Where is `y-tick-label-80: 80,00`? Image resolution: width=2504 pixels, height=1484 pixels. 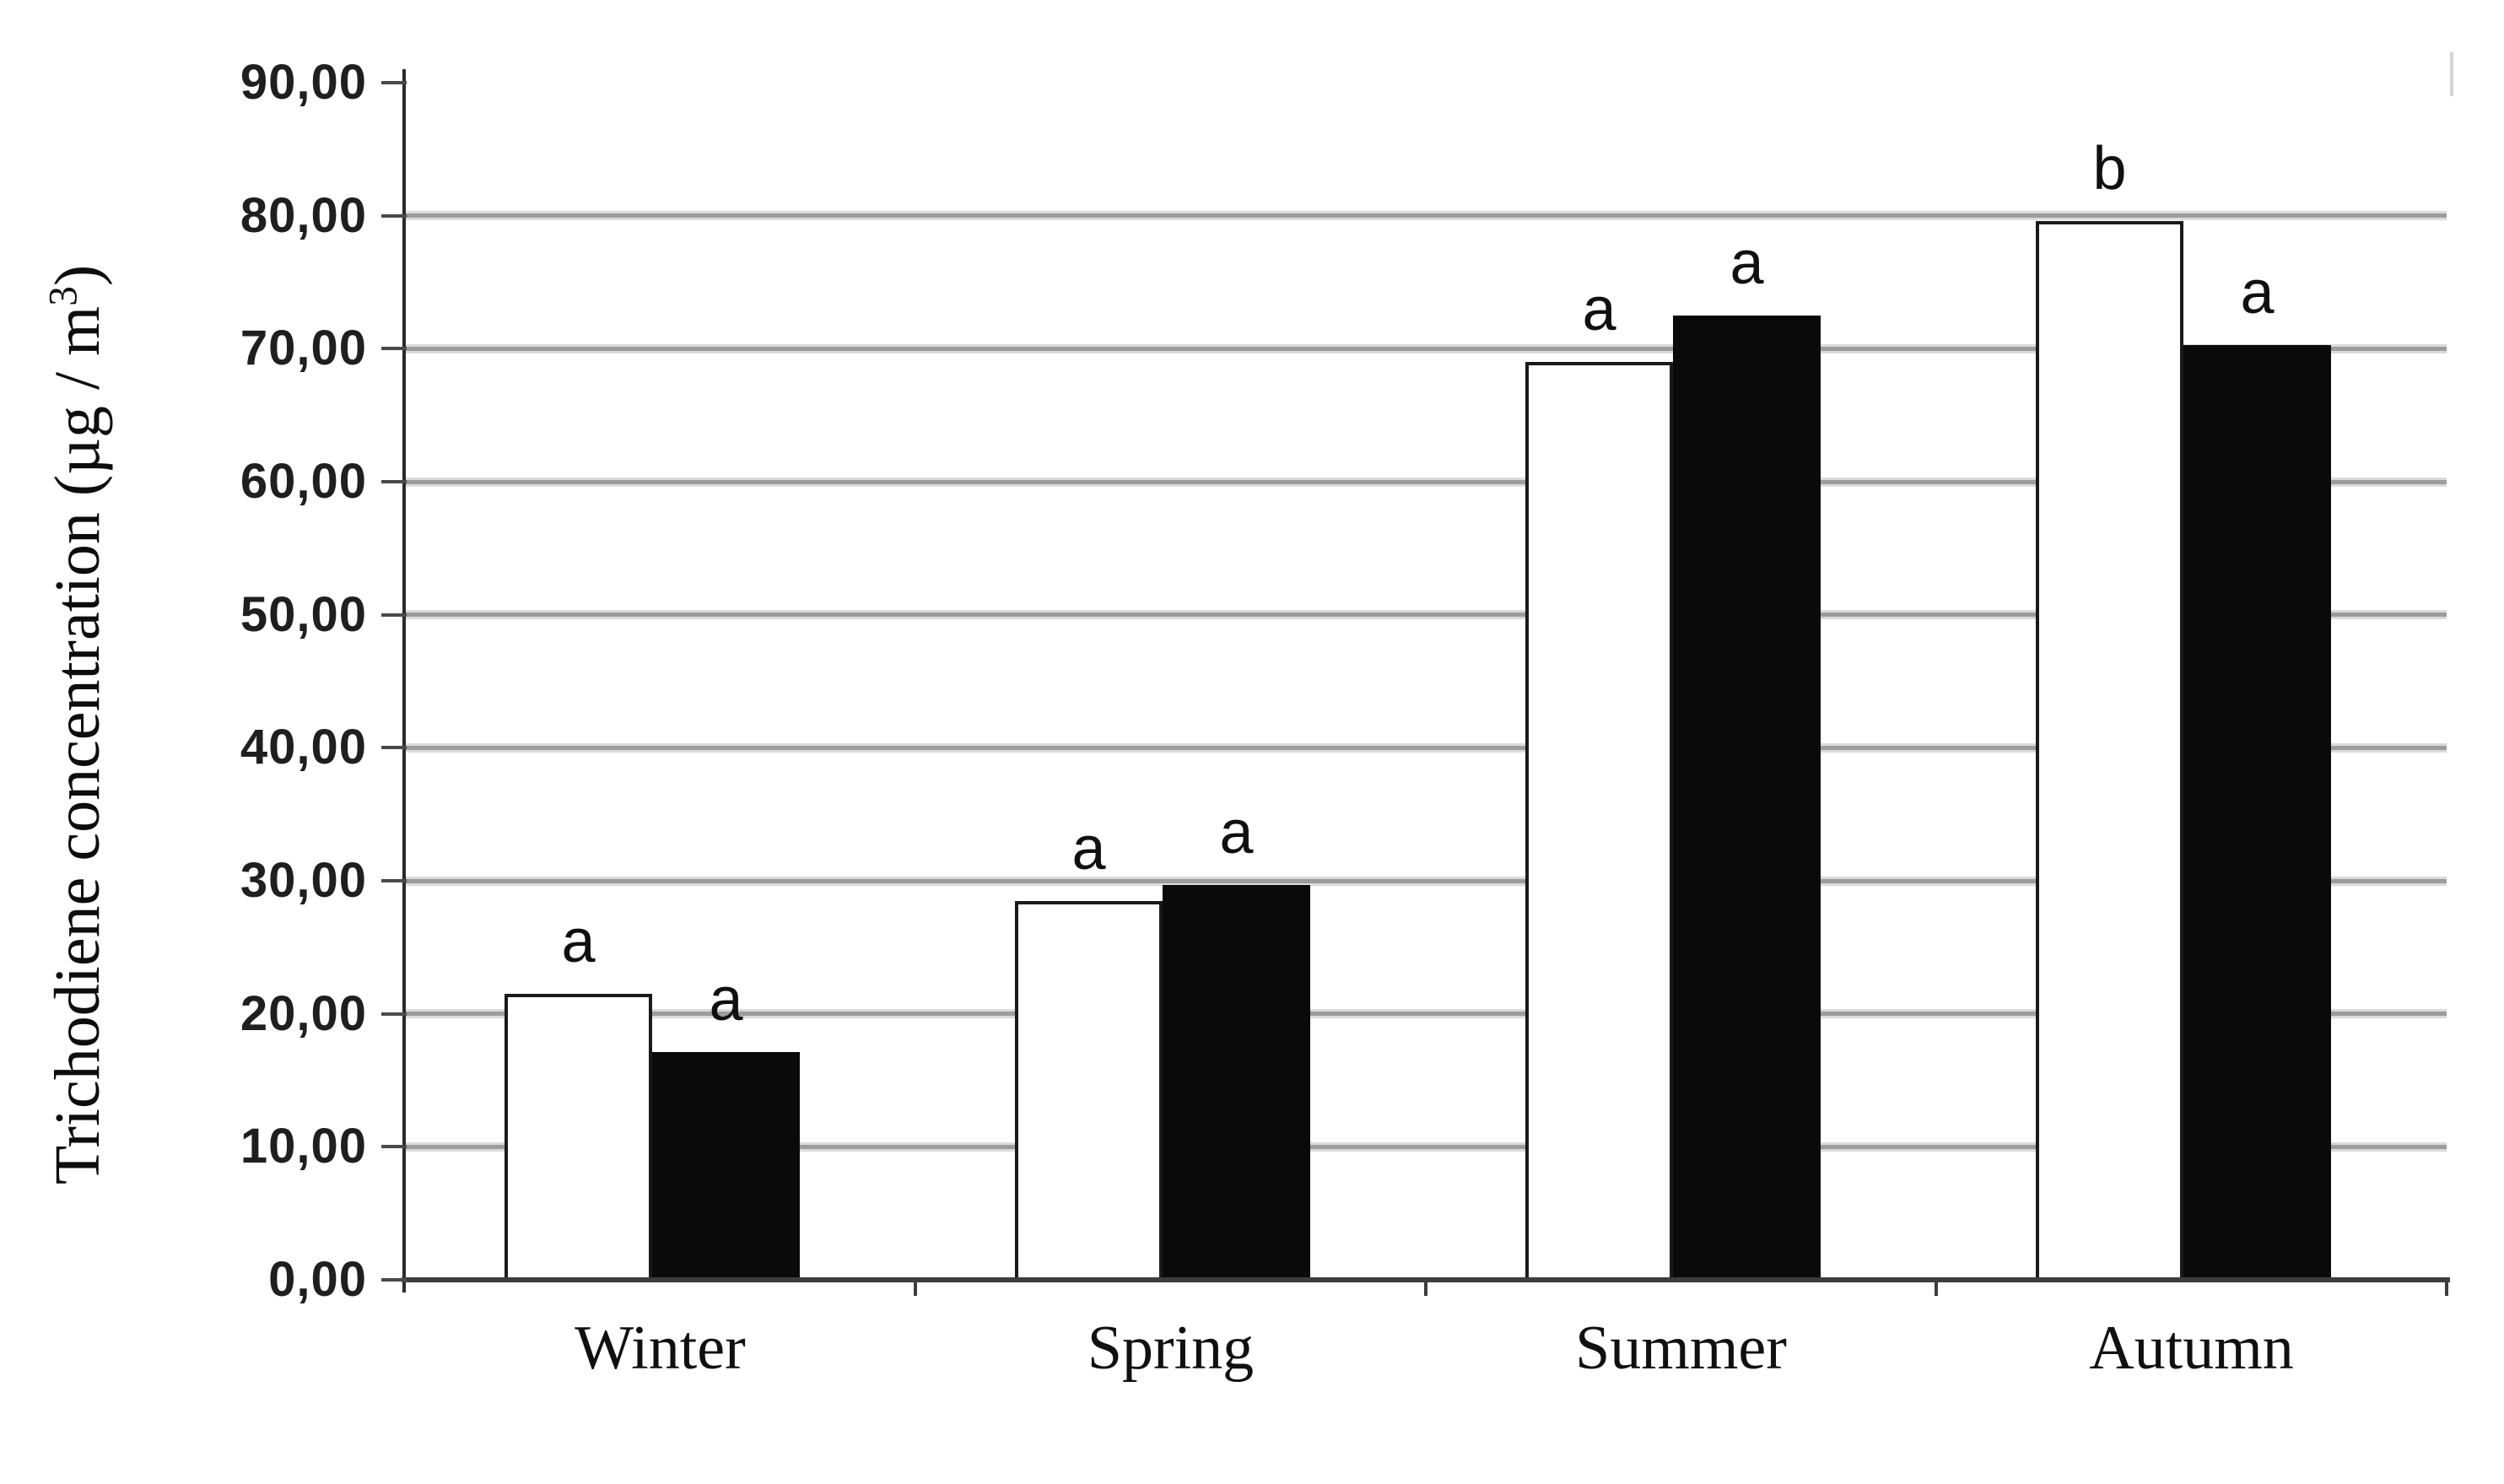 y-tick-label-80: 80,00 is located at coordinates (304, 215).